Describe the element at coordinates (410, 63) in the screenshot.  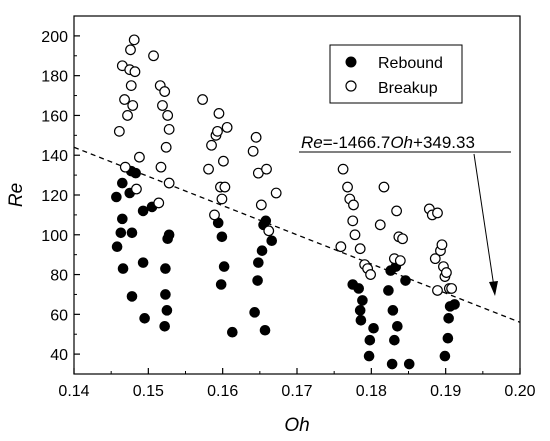
I see `legend-label-rebound: Rebound` at that location.